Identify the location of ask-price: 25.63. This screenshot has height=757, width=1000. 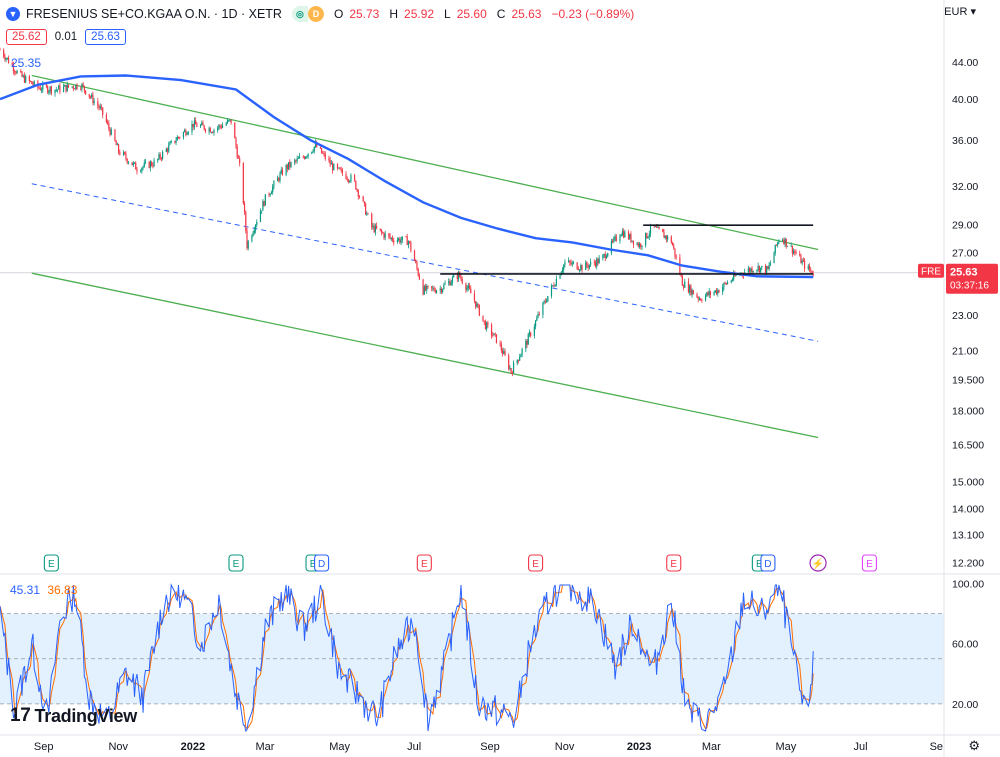
(105, 37).